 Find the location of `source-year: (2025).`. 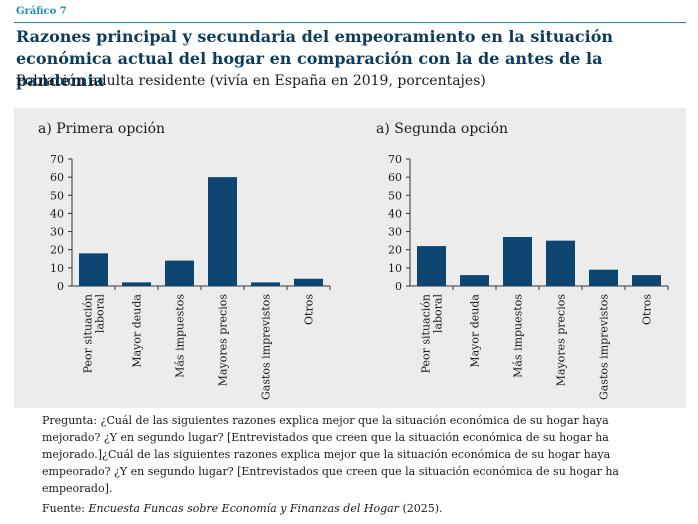

source-year: (2025). is located at coordinates (422, 508).